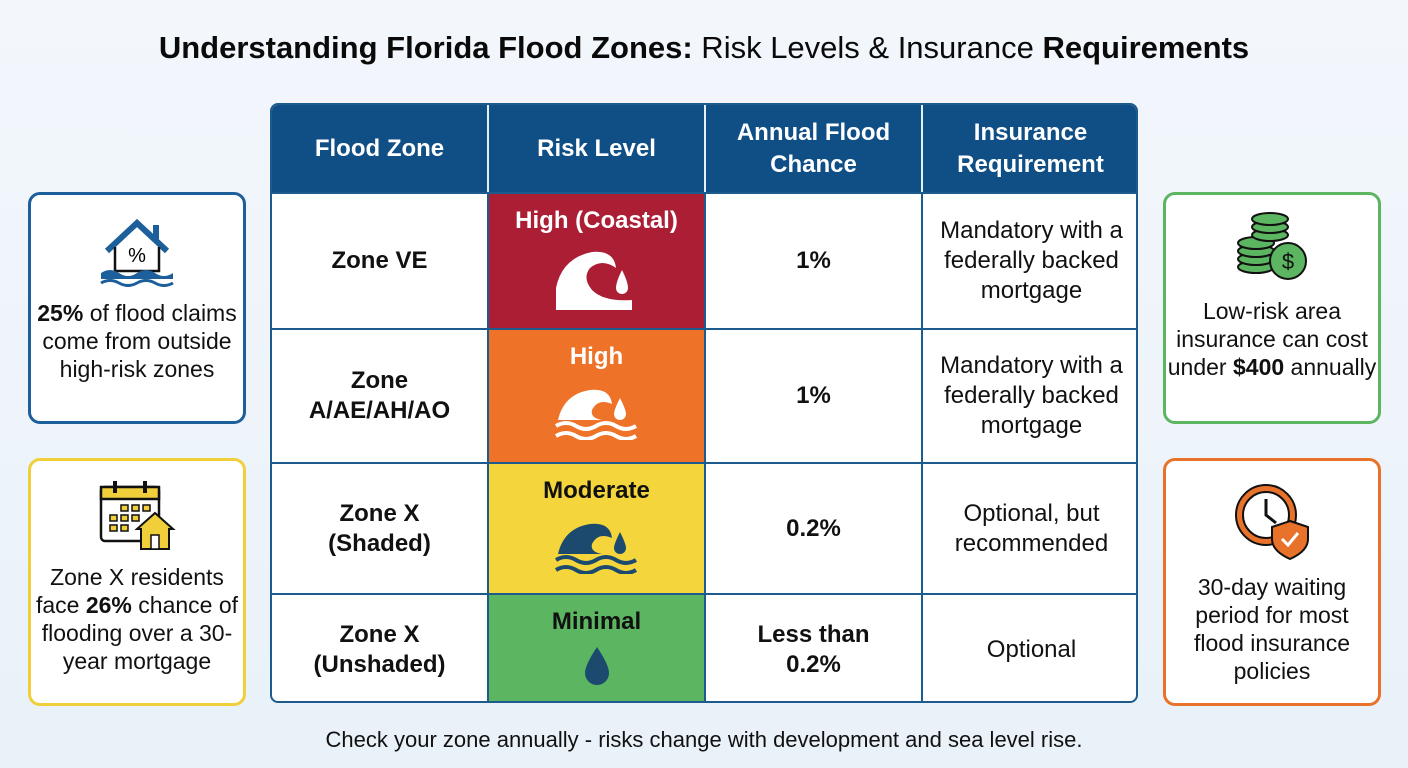 Image resolution: width=1408 pixels, height=768 pixels. Describe the element at coordinates (814, 148) in the screenshot. I see `header-annual-chance: Annual Flood Chance` at that location.